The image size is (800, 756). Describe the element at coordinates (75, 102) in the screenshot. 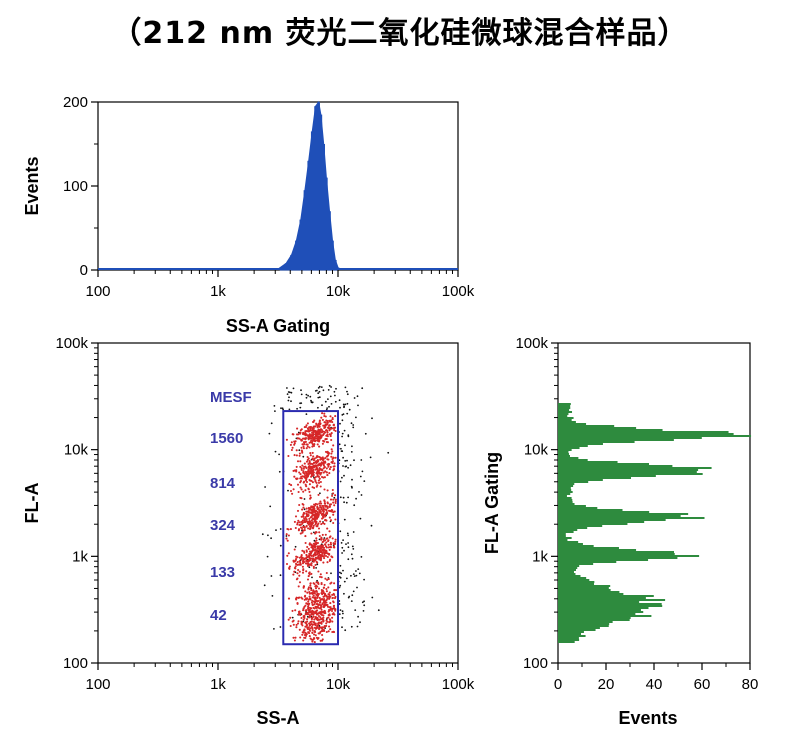

I see `ss-histogram-y-tick-label: 200` at that location.